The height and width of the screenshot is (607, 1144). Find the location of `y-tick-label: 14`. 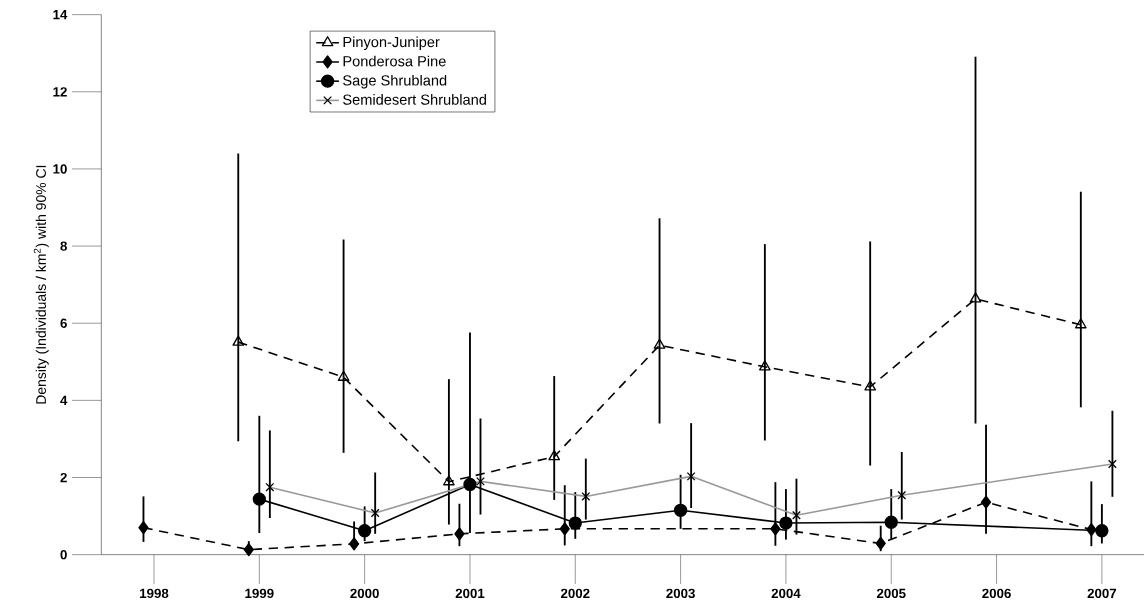

y-tick-label: 14 is located at coordinates (60, 15).